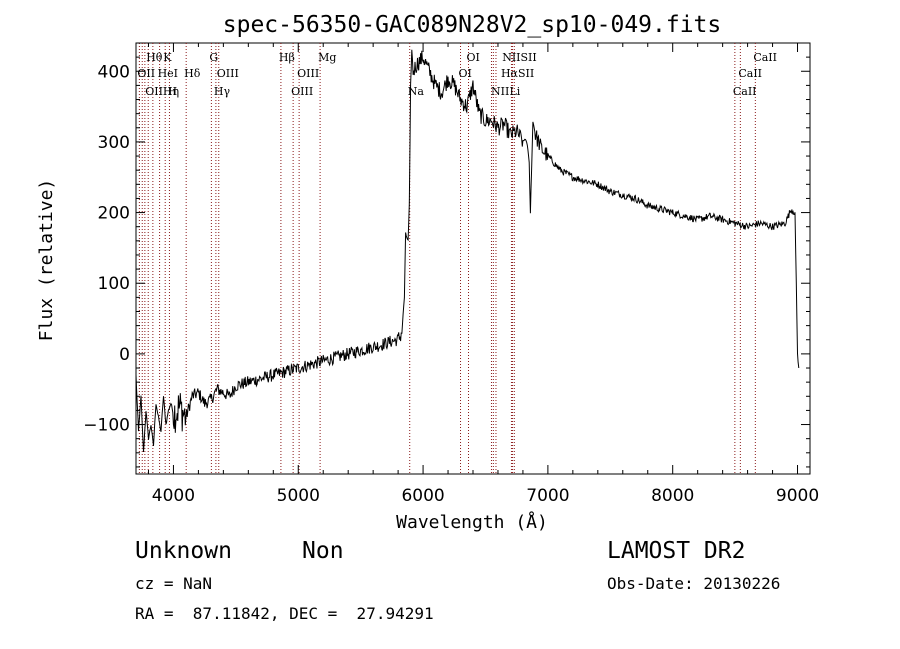 Image resolution: width=900 pixels, height=649 pixels. What do you see at coordinates (416, 91) in the screenshot?
I see `line-label: Na` at bounding box center [416, 91].